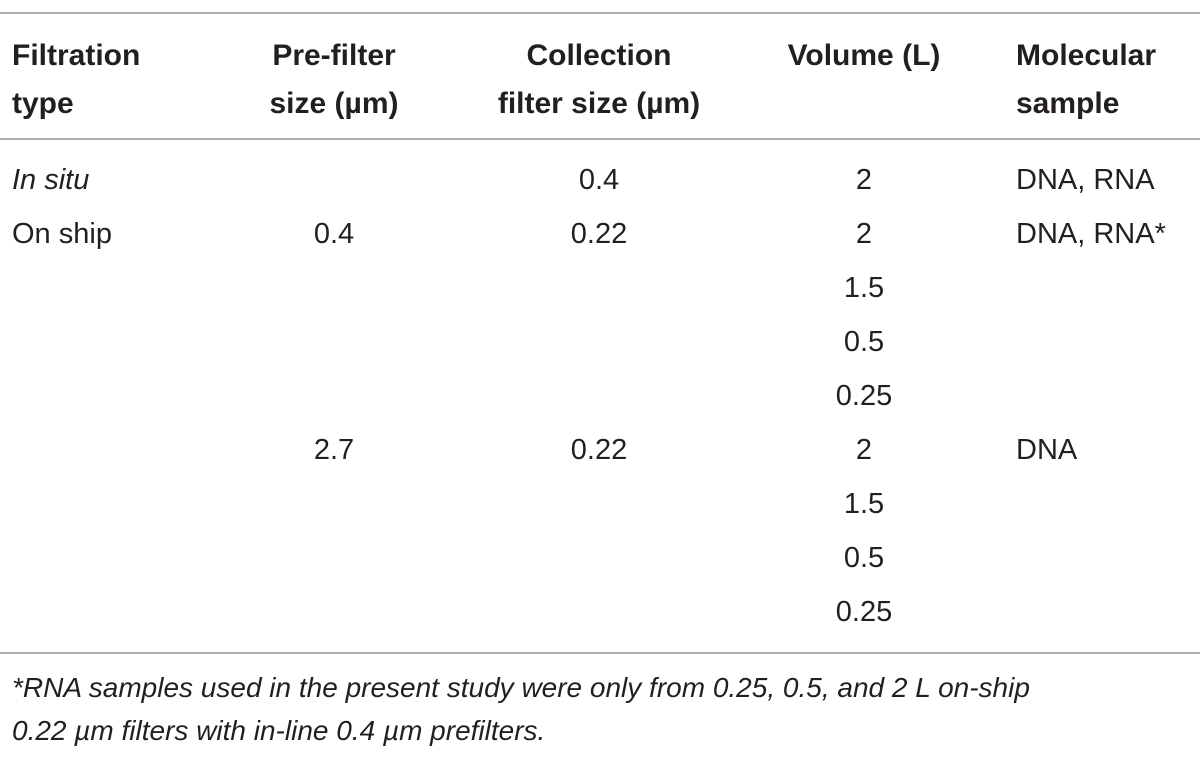 The width and height of the screenshot is (1200, 758). Describe the element at coordinates (599, 180) in the screenshot. I see `cell-collection: 0.4` at that location.